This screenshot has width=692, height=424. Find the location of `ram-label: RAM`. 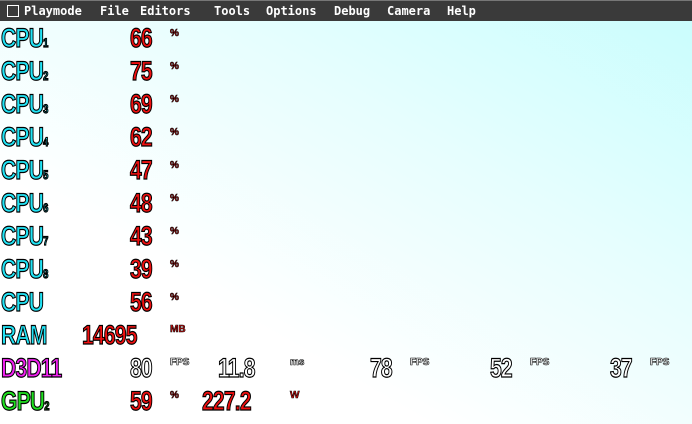

ram-label: RAM is located at coordinates (24, 335).